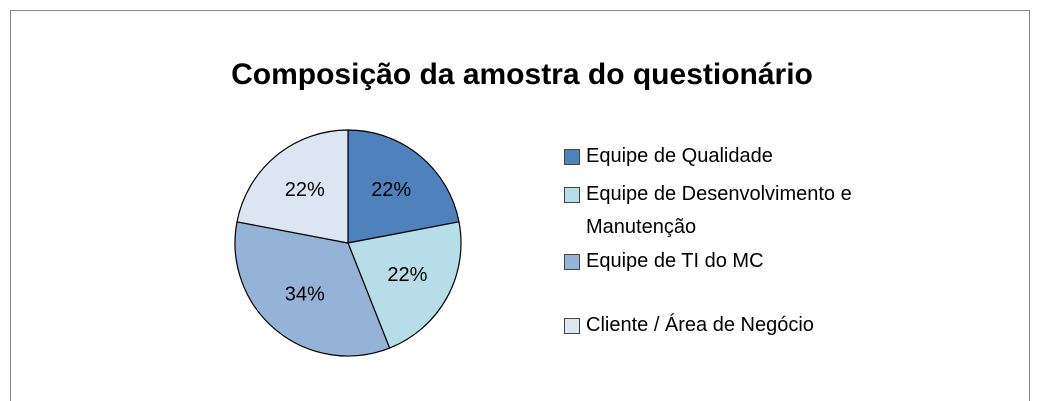  What do you see at coordinates (700, 325) in the screenshot?
I see `legend-label: Cliente / Área de Negócio` at bounding box center [700, 325].